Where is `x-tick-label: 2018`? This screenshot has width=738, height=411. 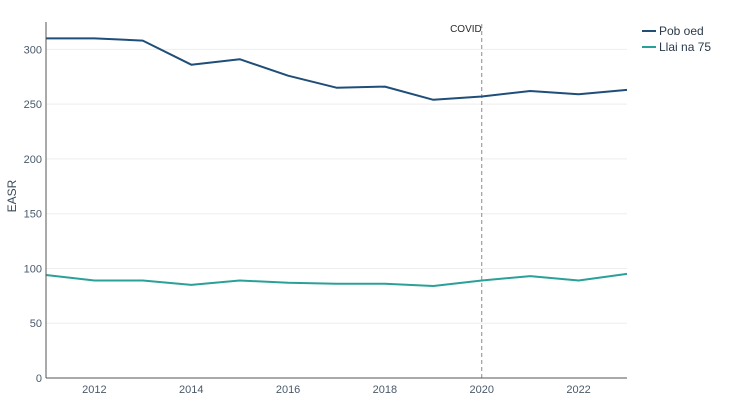
x-tick-label: 2018 is located at coordinates (385, 390).